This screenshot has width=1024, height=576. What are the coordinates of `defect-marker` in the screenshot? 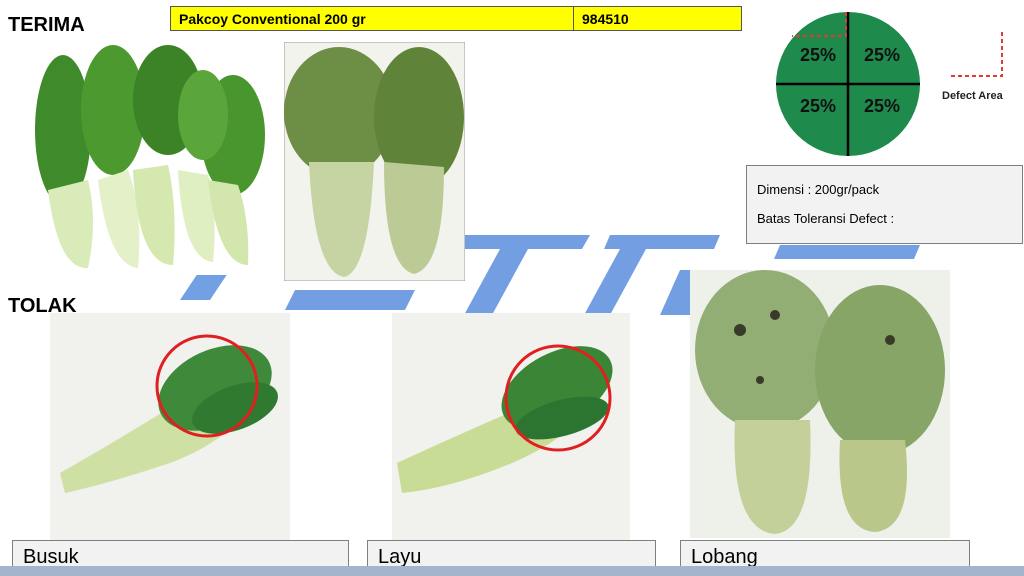 It's located at (819, 24).